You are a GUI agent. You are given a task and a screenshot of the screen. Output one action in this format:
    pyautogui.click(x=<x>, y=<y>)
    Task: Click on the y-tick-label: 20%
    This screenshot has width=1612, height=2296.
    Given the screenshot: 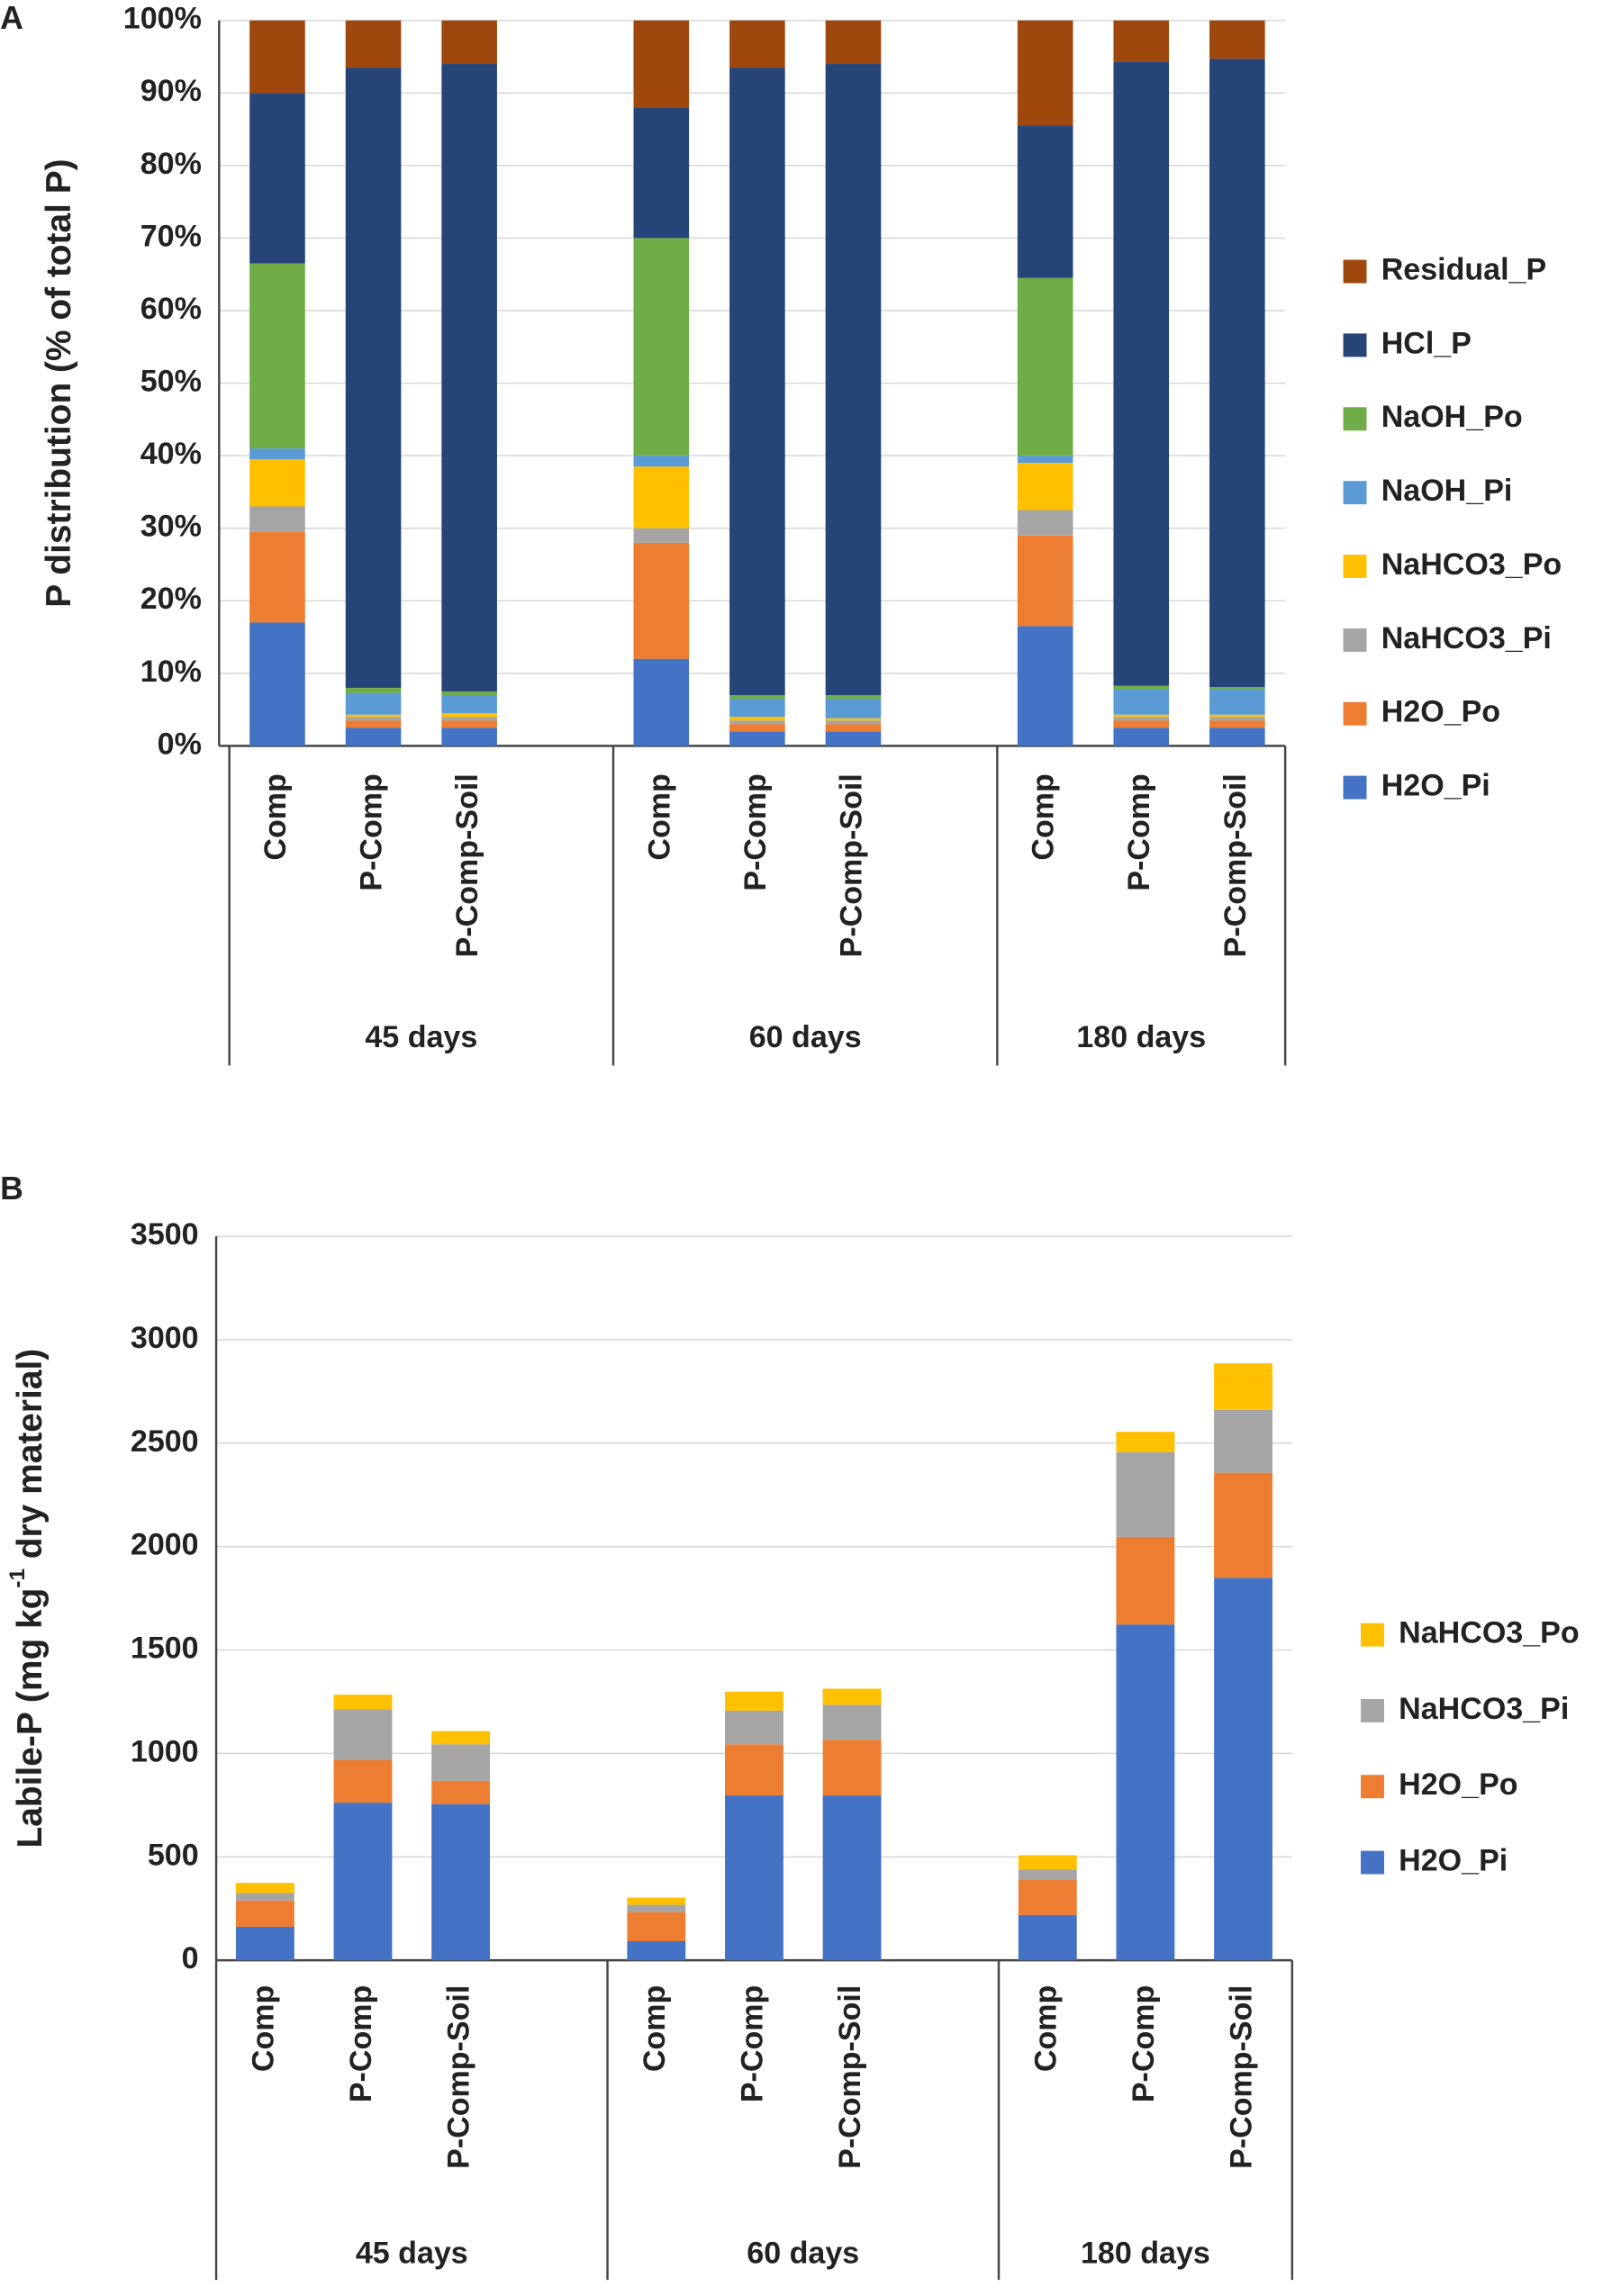 What is the action you would take?
    pyautogui.click(x=171, y=599)
    